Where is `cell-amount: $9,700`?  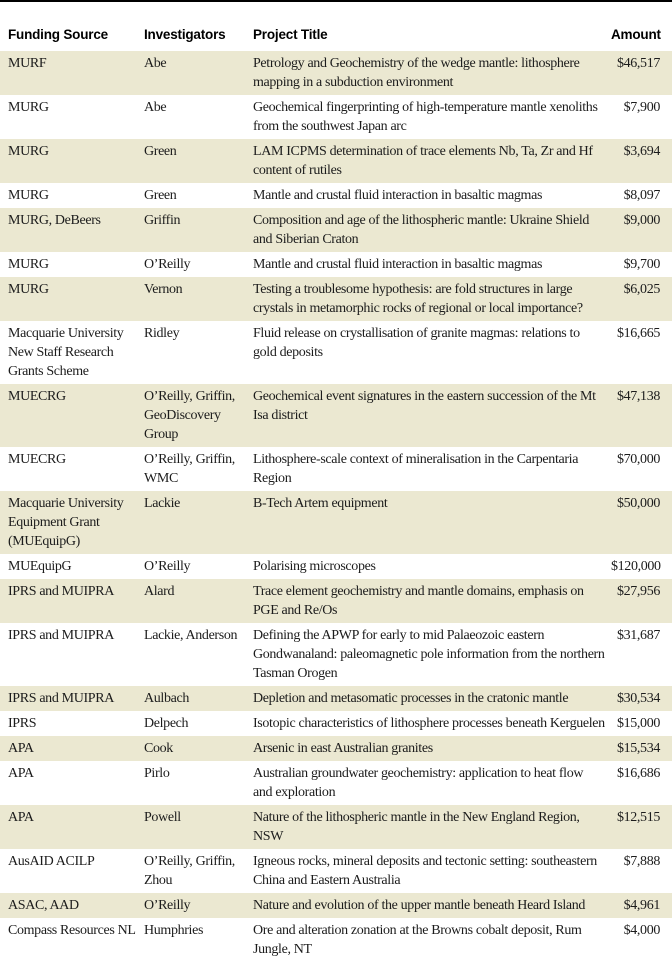 cell-amount: $9,700 is located at coordinates (642, 264).